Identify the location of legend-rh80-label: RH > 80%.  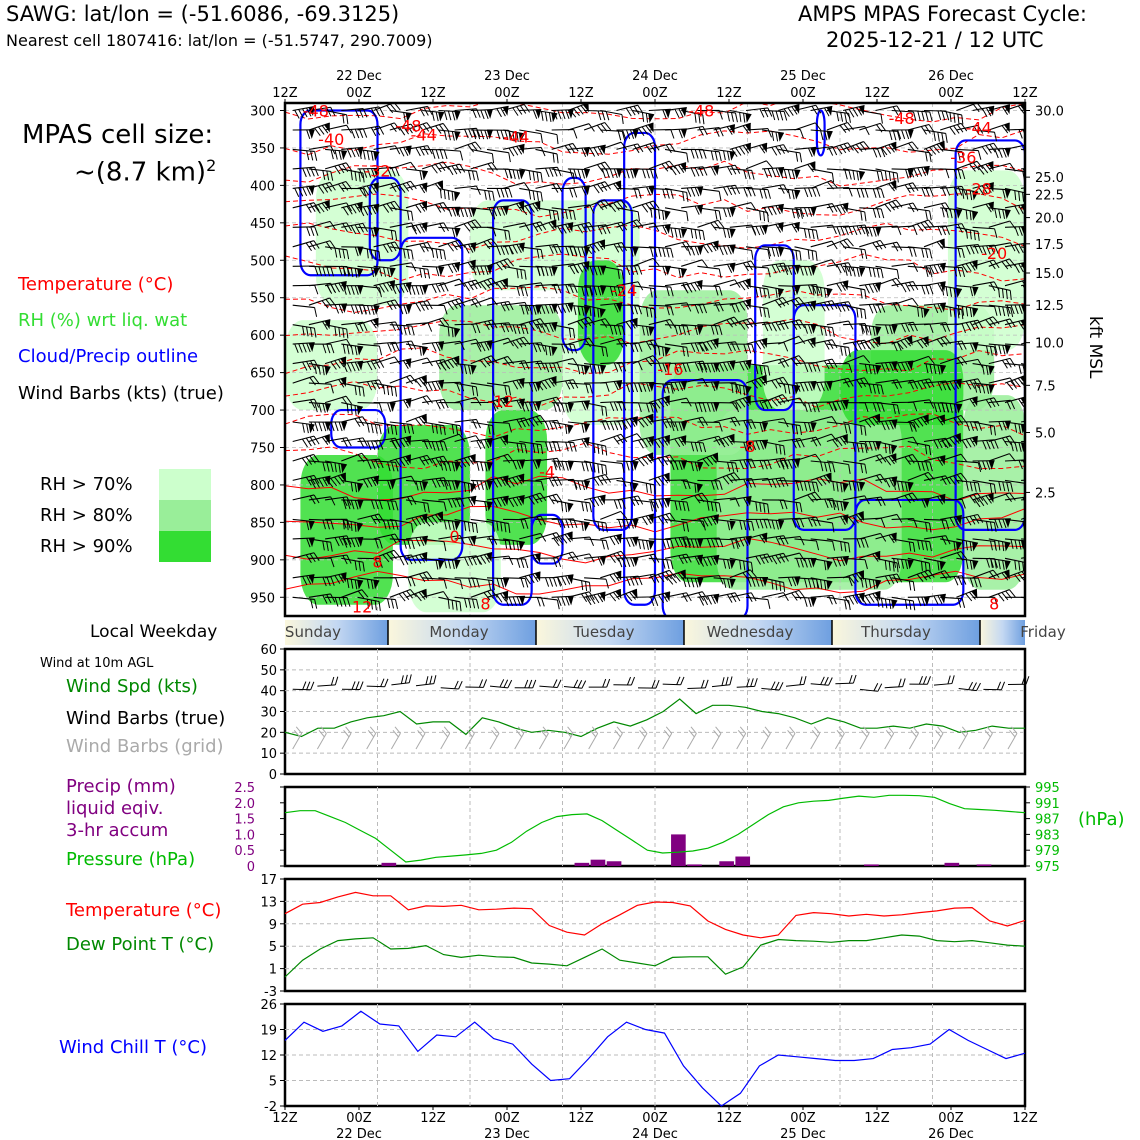
(86, 515).